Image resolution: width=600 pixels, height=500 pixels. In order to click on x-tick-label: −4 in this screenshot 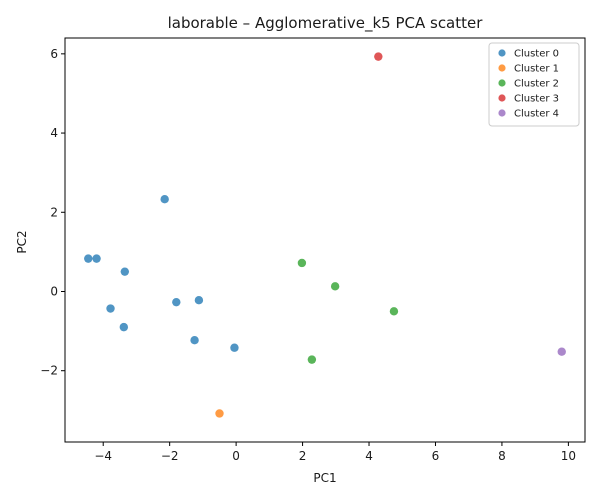, I will do `click(103, 456)`.